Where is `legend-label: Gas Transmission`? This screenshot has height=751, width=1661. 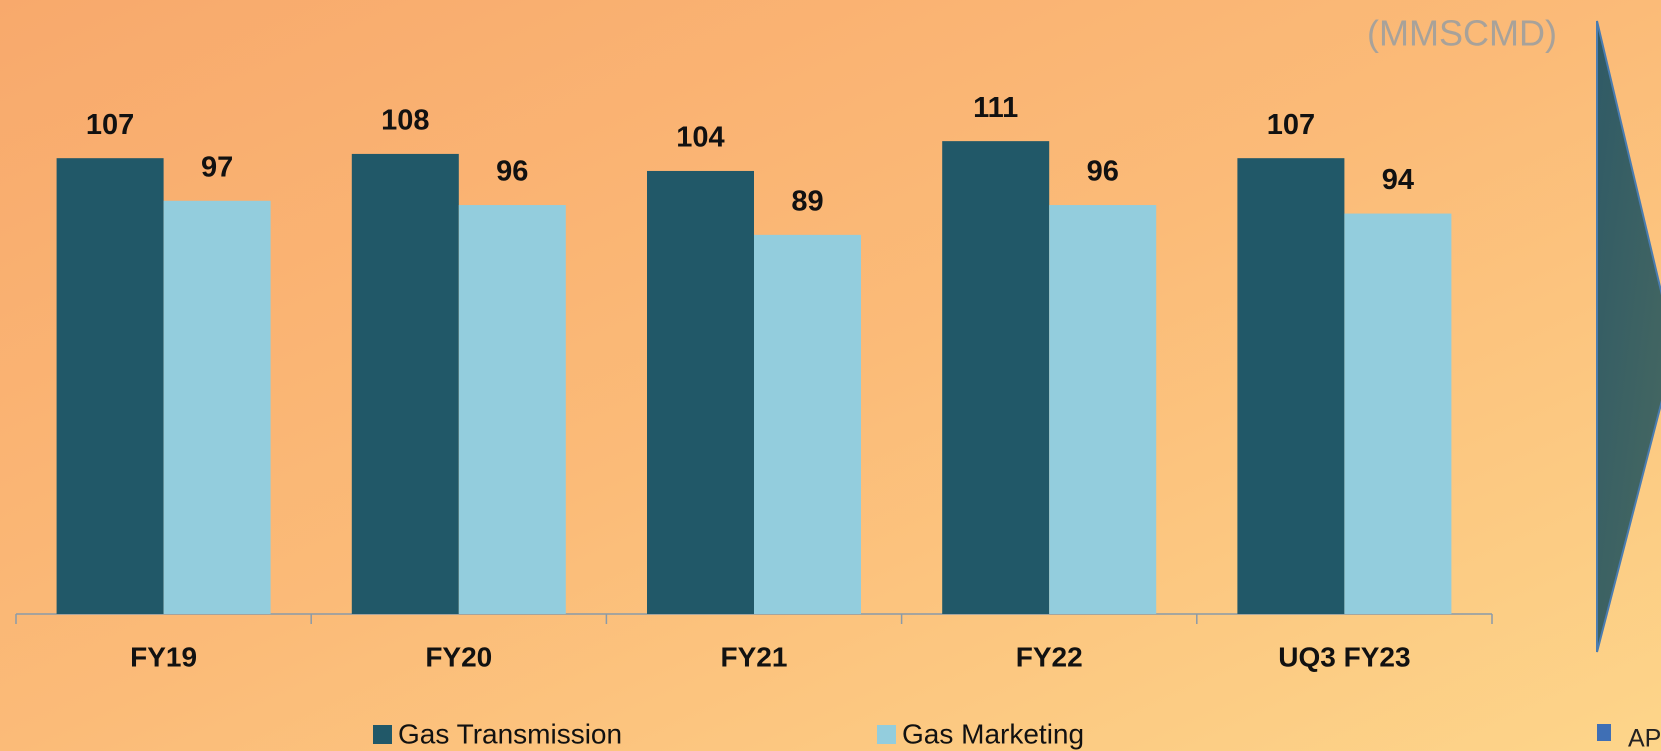 legend-label: Gas Transmission is located at coordinates (510, 733).